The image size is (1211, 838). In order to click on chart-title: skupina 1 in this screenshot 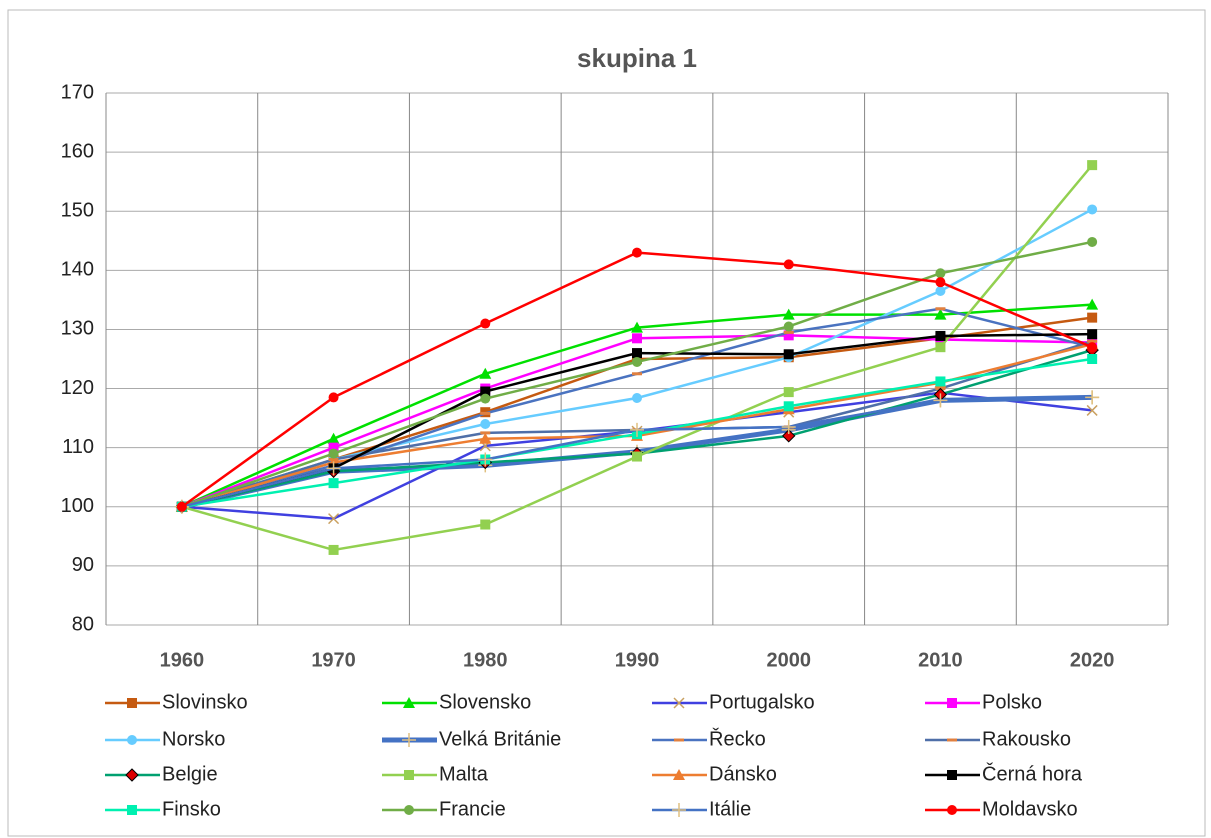, I will do `click(637, 58)`.